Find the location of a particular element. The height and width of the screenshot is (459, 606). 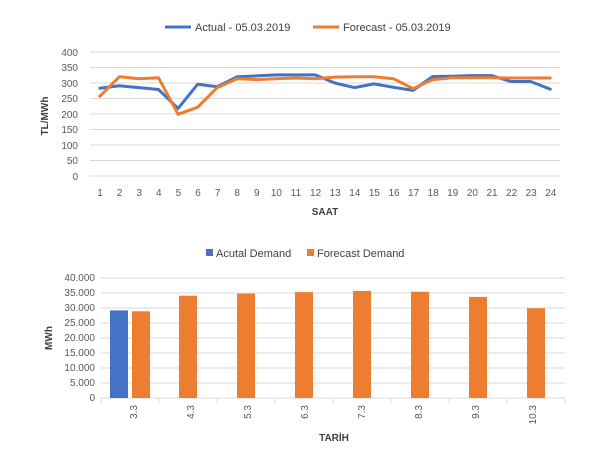

legend-actual-demand-label: Acutal Demand is located at coordinates (253, 254).